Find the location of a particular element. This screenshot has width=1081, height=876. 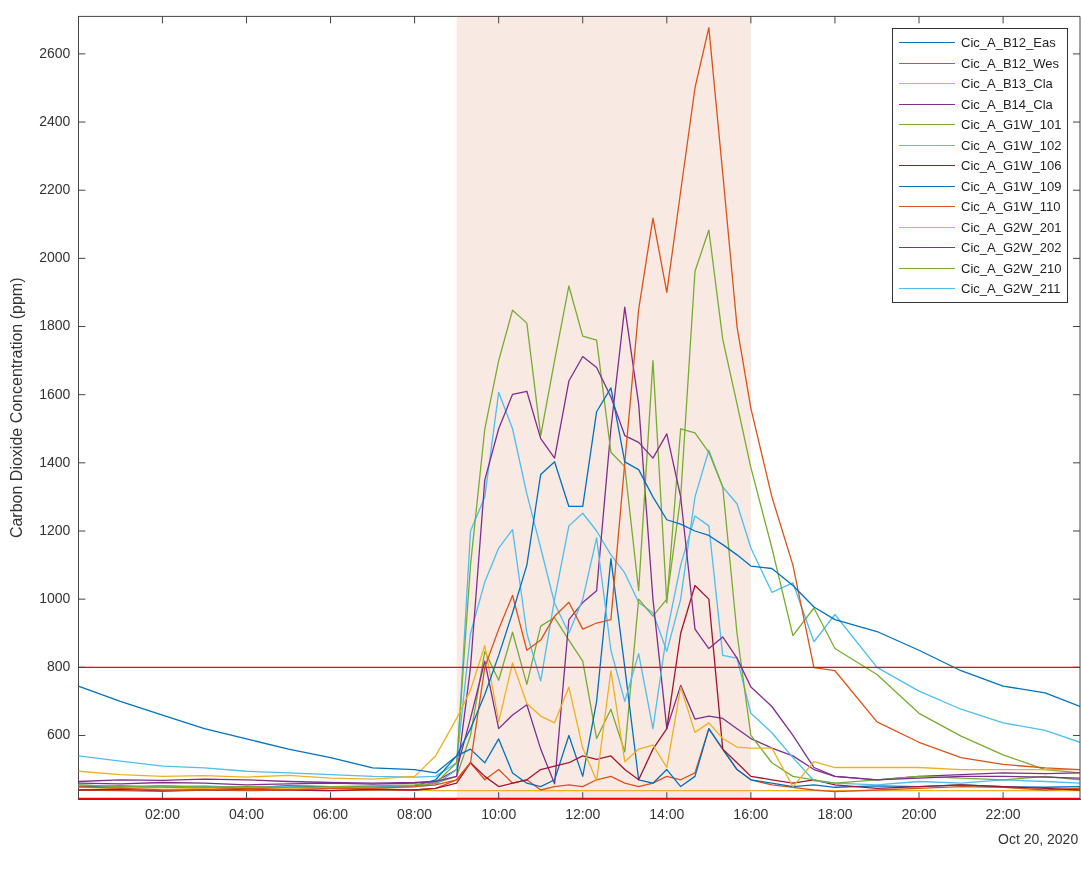

x-tick-label: 04:00 is located at coordinates (246, 814).